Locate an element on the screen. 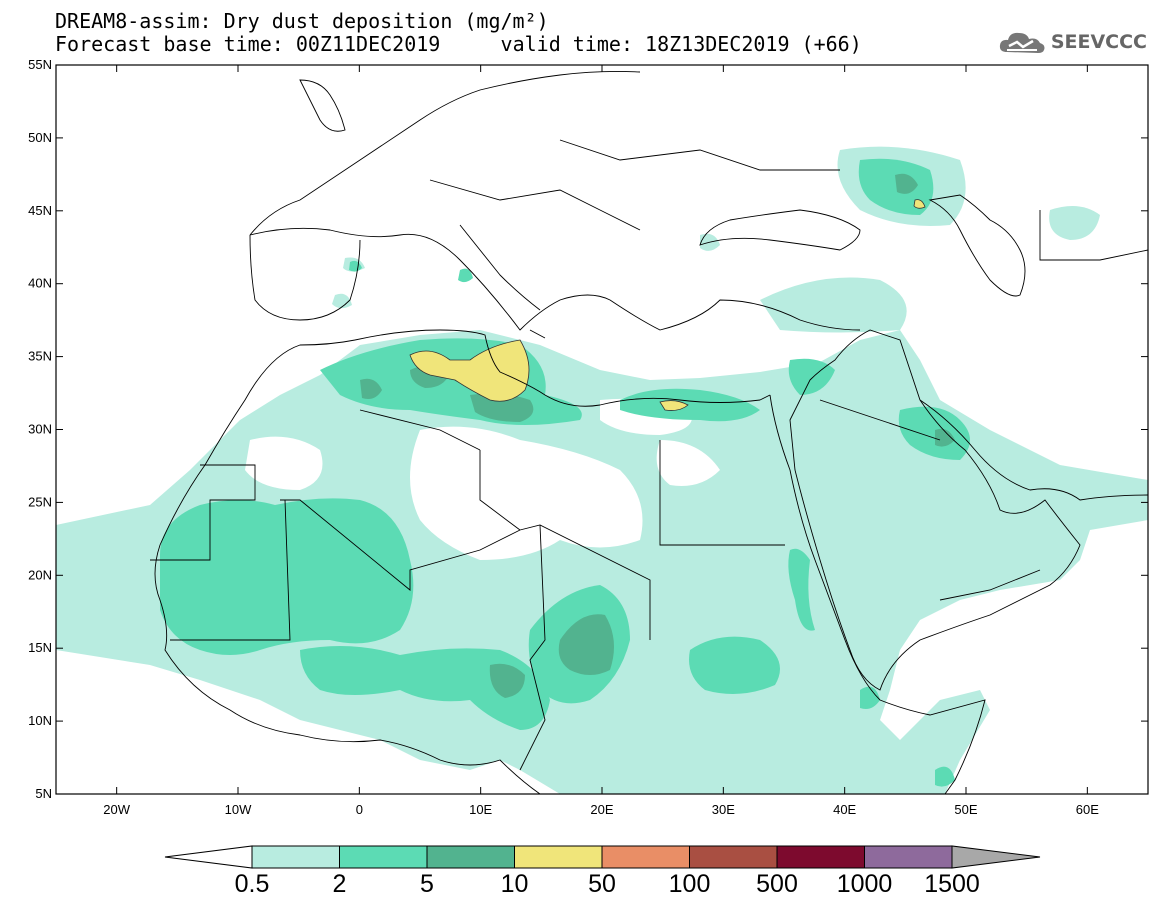  red-sea-west is located at coordinates (877, 594).